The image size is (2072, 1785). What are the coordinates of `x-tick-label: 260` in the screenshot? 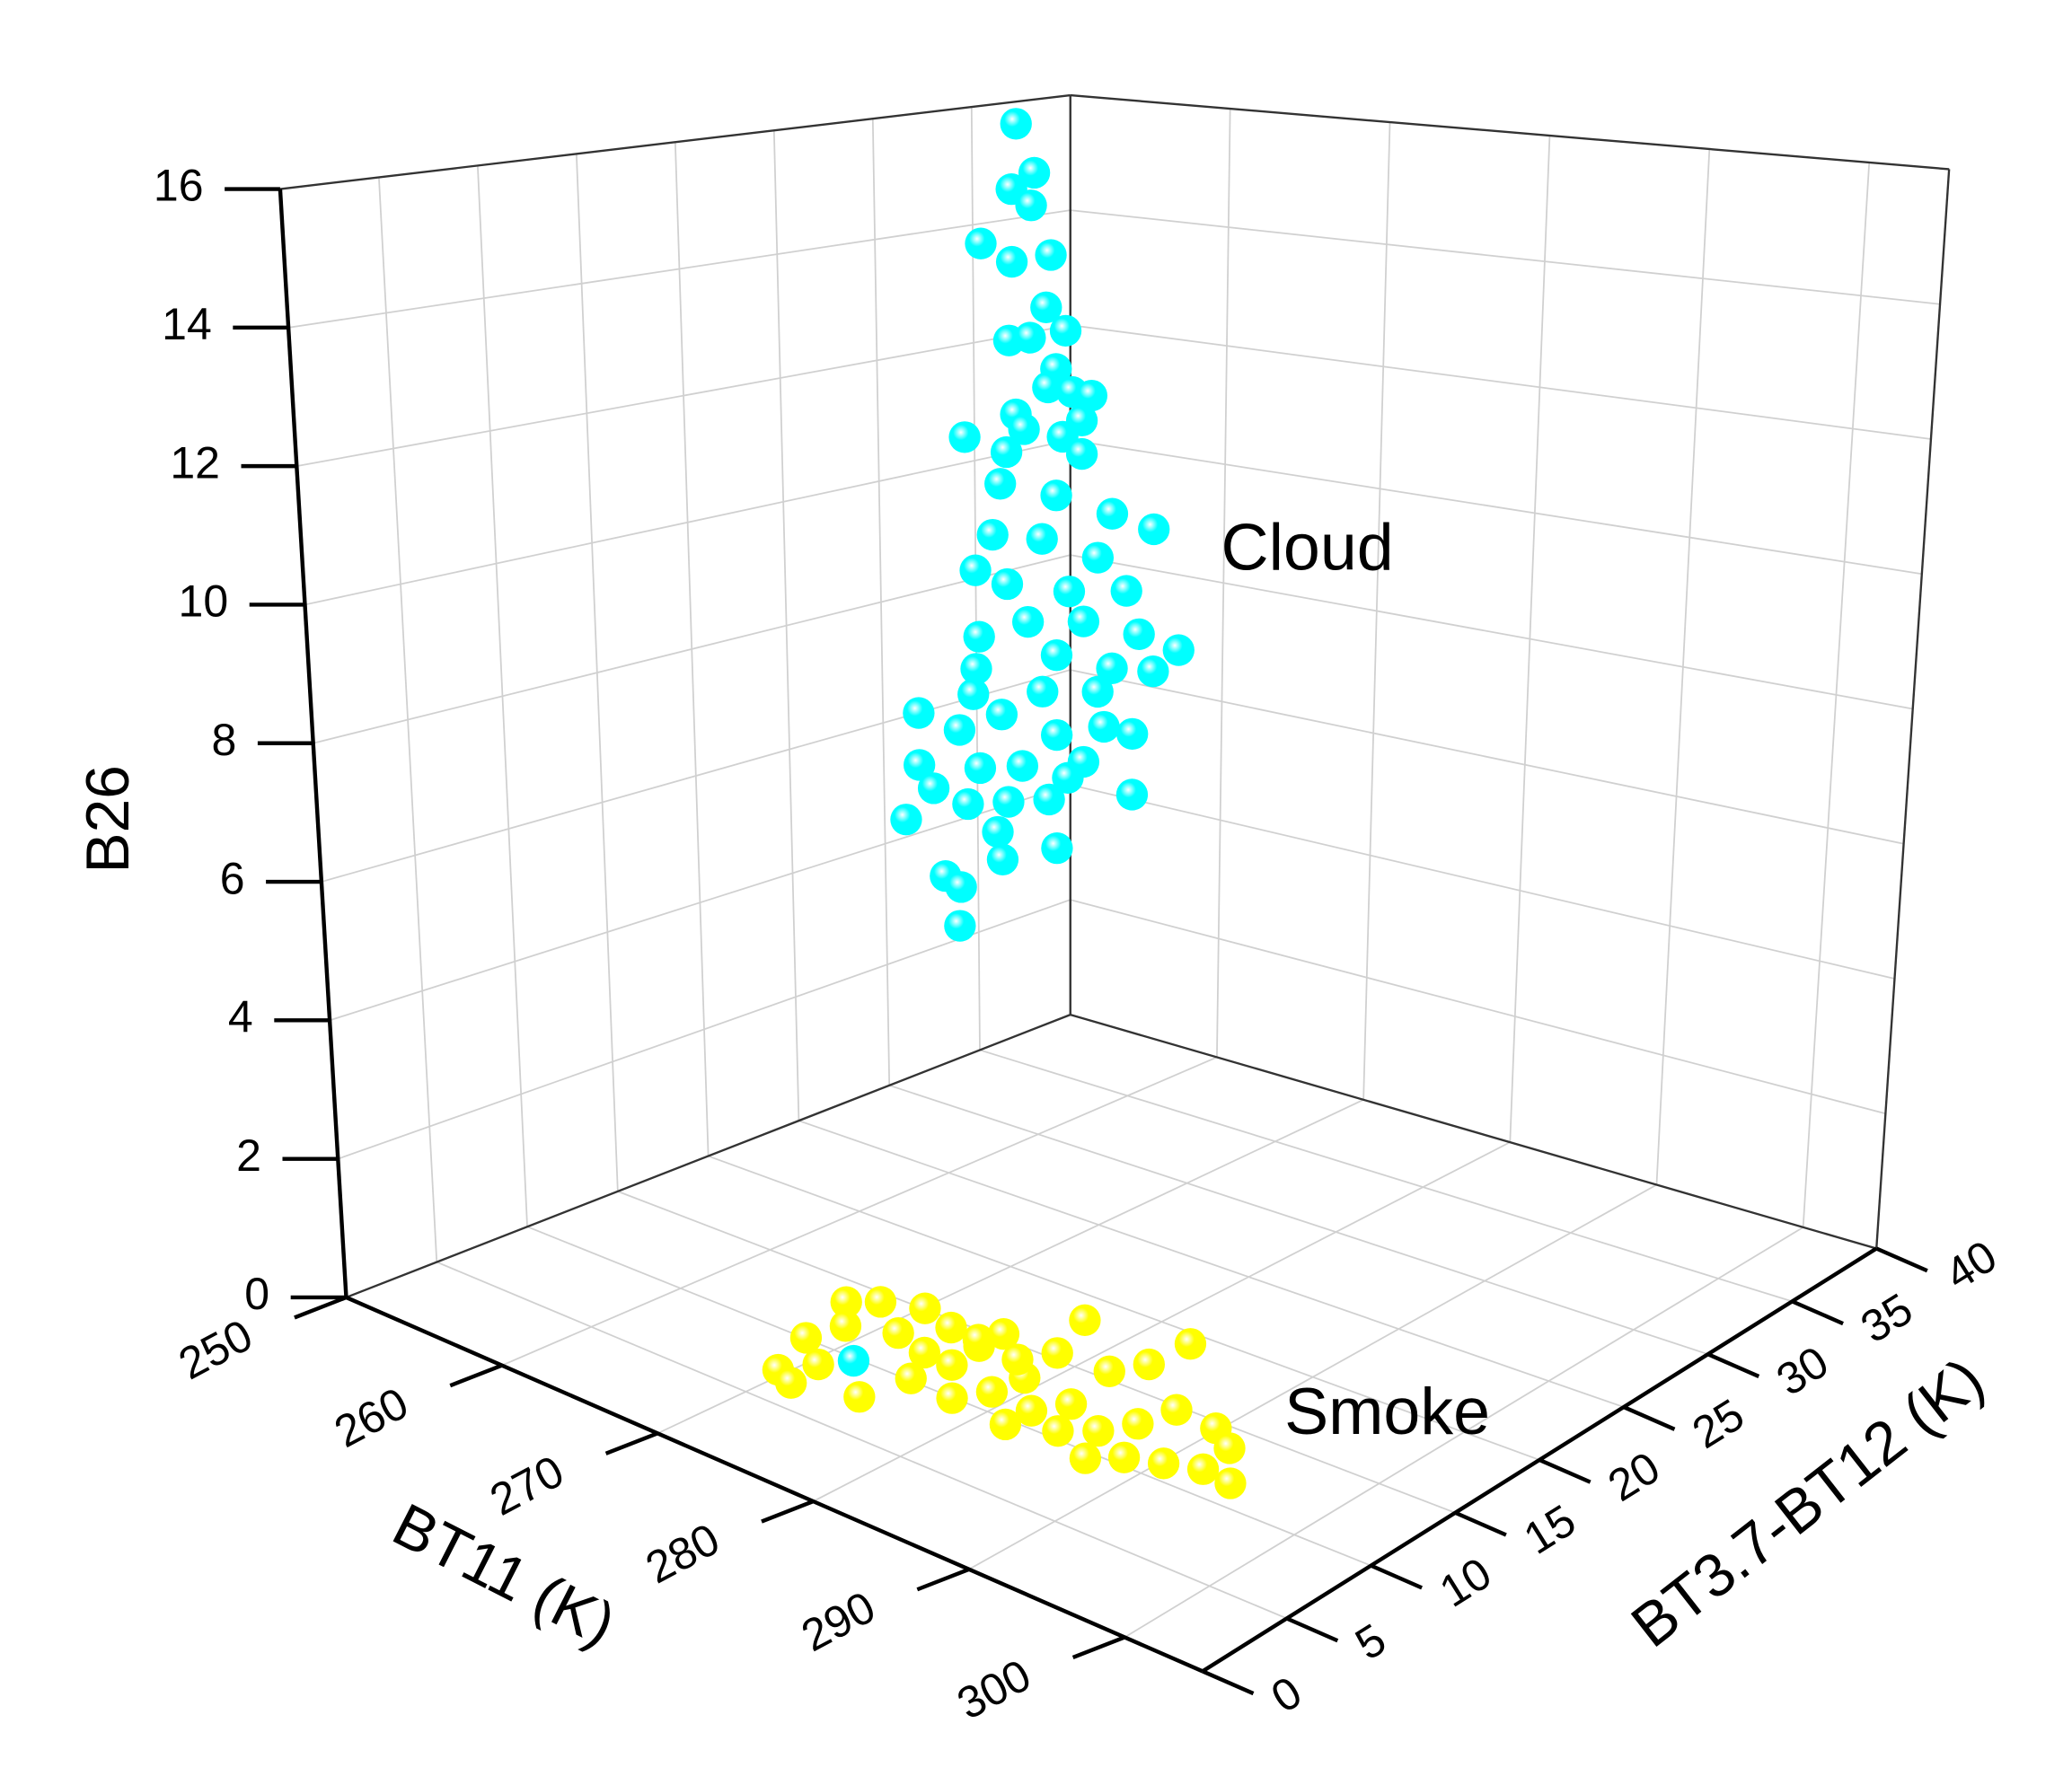 It's located at (371, 1417).